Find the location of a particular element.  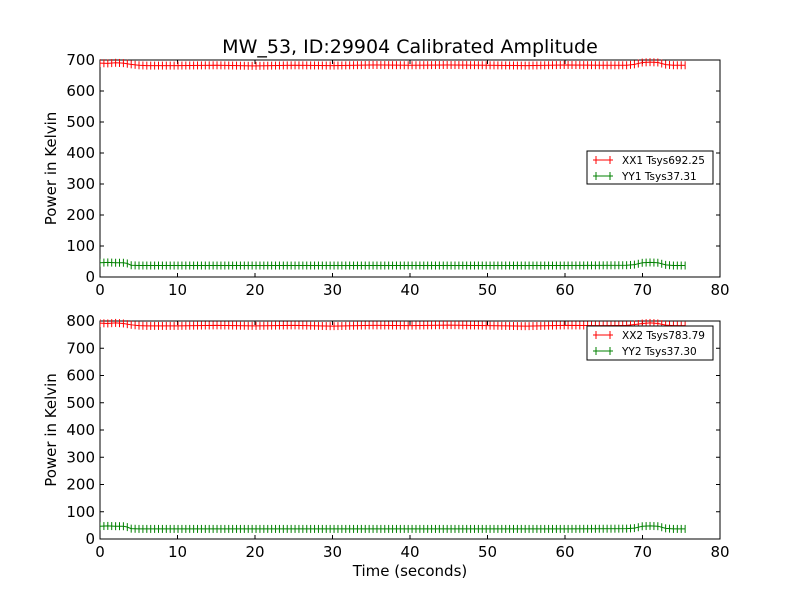

legend-entry-label: YY1 Tsys37.31 is located at coordinates (659, 177).